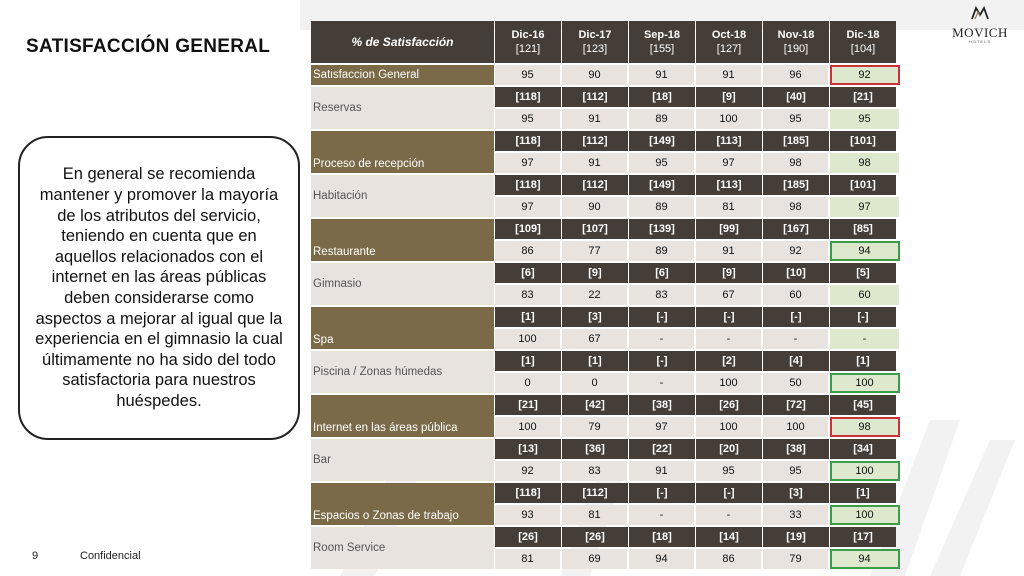  Describe the element at coordinates (603, 537) in the screenshot. I see `count-row: [26] [26] [18] [14] [19] [17]` at that location.